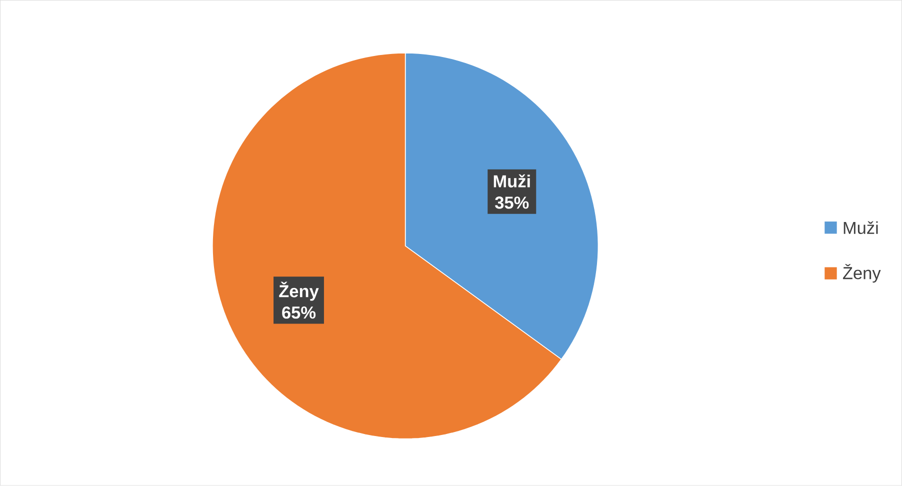 This screenshot has height=486, width=902. What do you see at coordinates (299, 312) in the screenshot?
I see `data-label: 65%` at bounding box center [299, 312].